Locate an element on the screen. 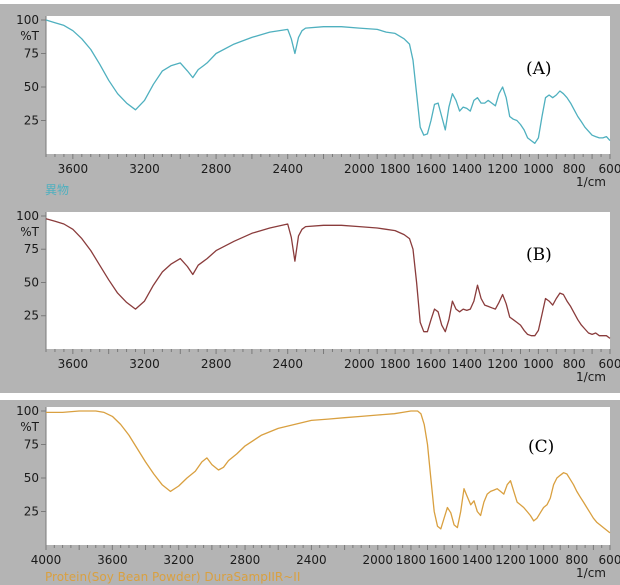 This screenshot has width=620, height=585. panel-title: (A) is located at coordinates (539, 69).